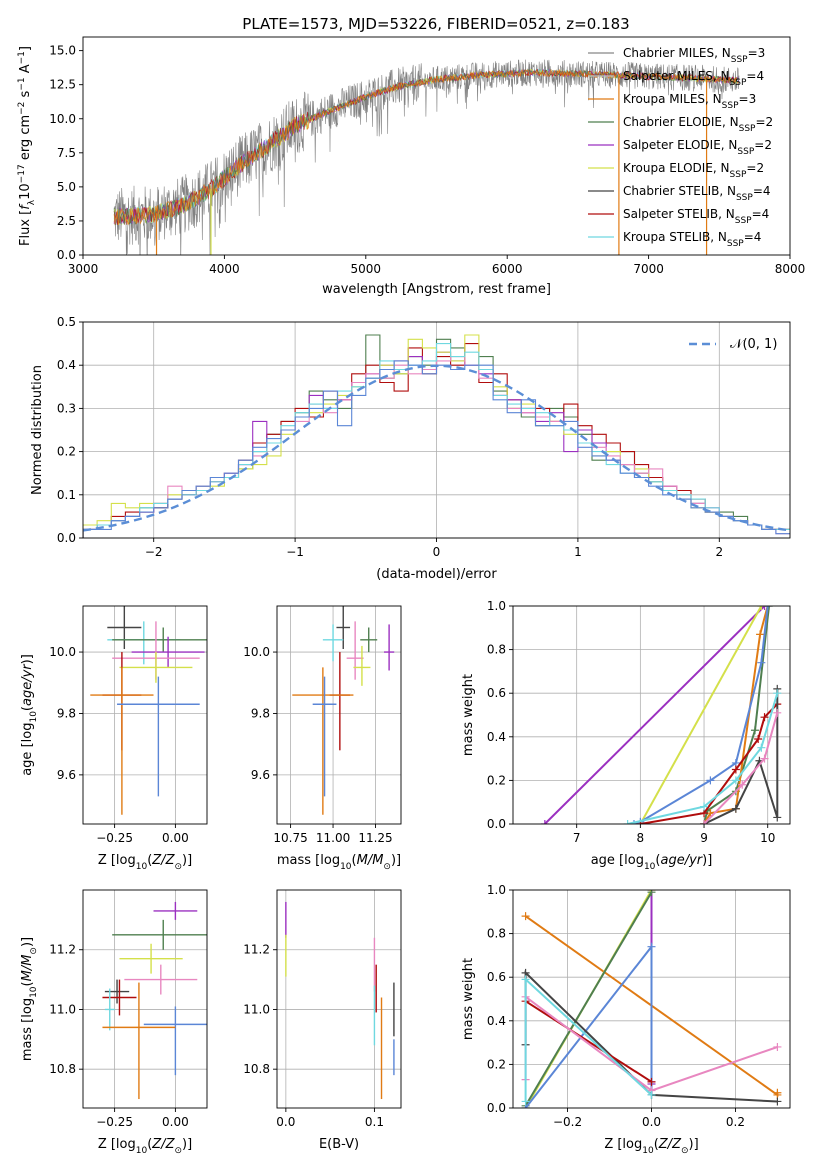 Image resolution: width=819 pixels, height=1170 pixels. What do you see at coordinates (339, 862) in the screenshot?
I see `xlabel-mass: mass [log10(M/M⊙)]` at bounding box center [339, 862].